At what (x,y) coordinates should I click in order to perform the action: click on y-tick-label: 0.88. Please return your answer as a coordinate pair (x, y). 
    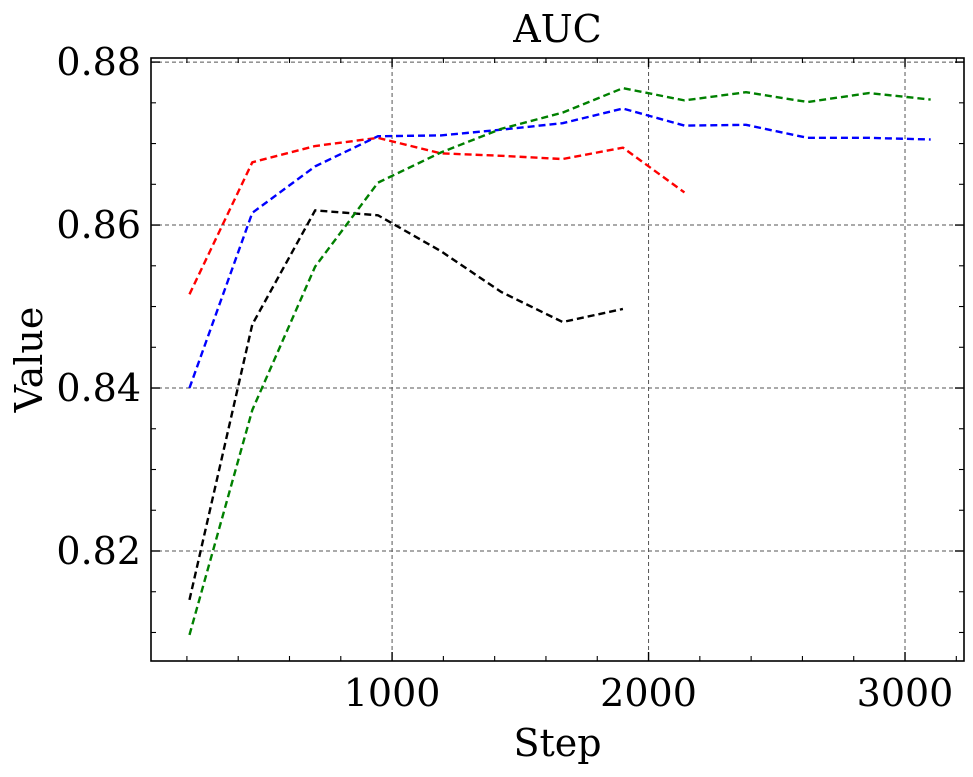
    Looking at the image, I should click on (98, 62).